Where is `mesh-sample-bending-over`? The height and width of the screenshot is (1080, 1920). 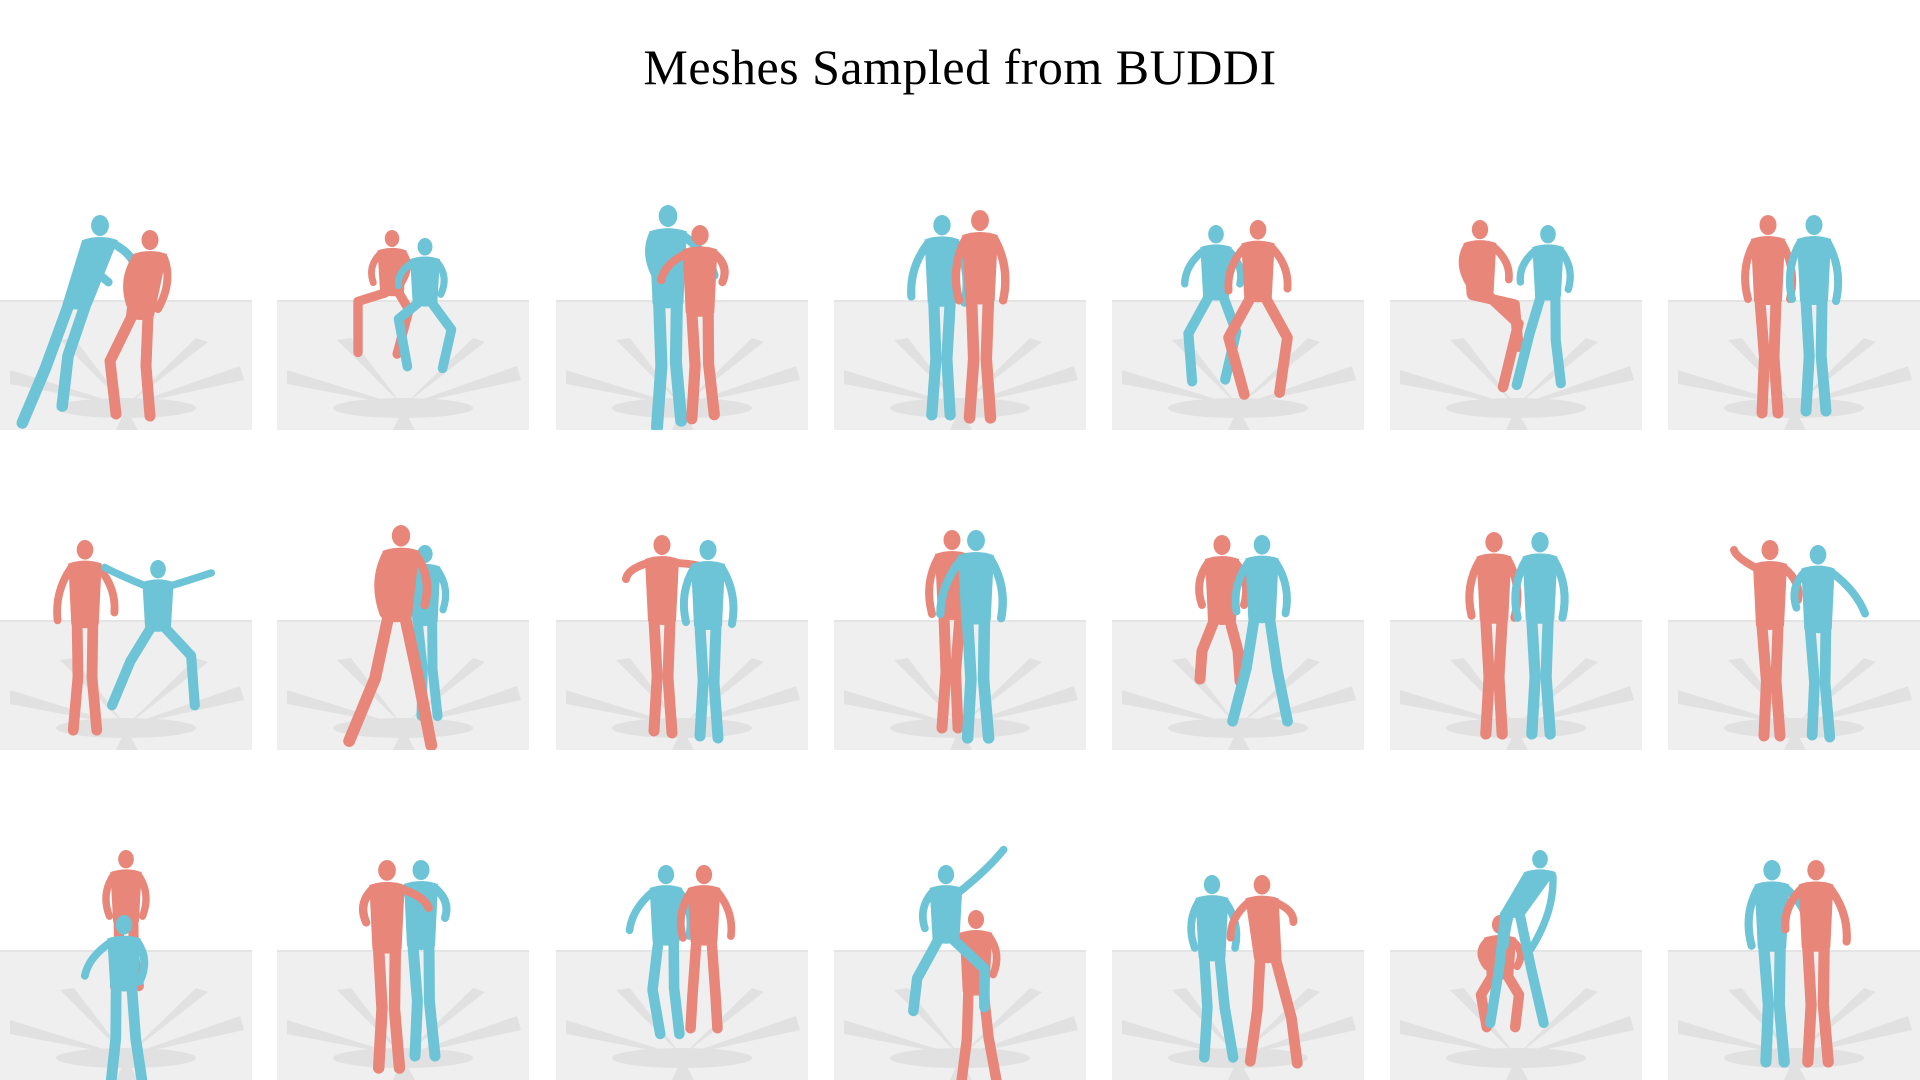
mesh-sample-bending-over is located at coordinates (1516, 950).